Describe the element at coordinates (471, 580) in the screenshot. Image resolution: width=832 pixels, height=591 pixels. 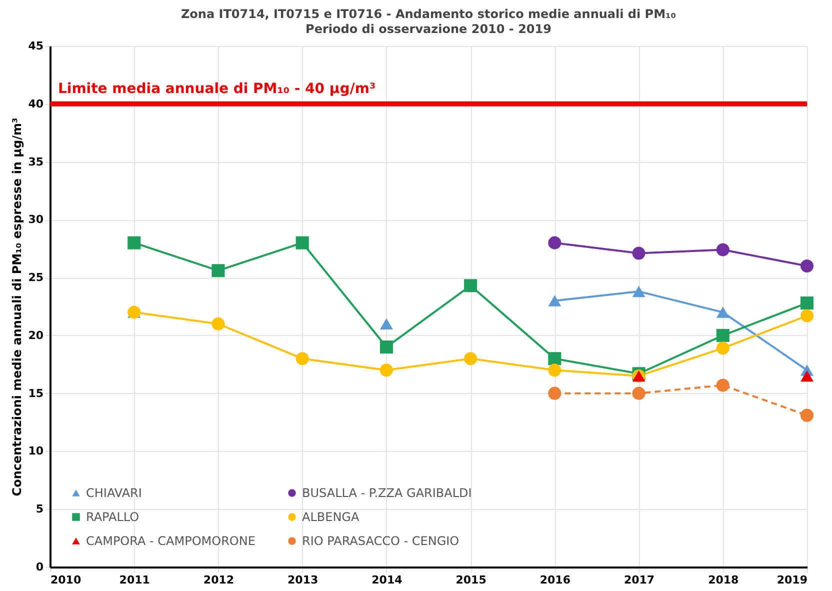
I see `x-tick-label: 2015` at that location.